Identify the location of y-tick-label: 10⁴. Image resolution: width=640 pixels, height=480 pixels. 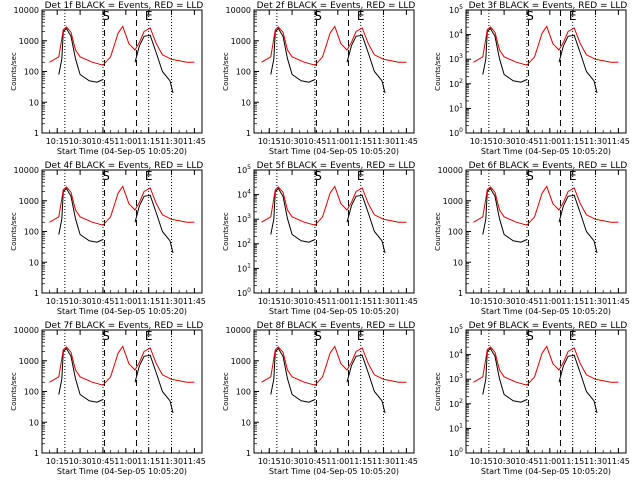
(244, 194).